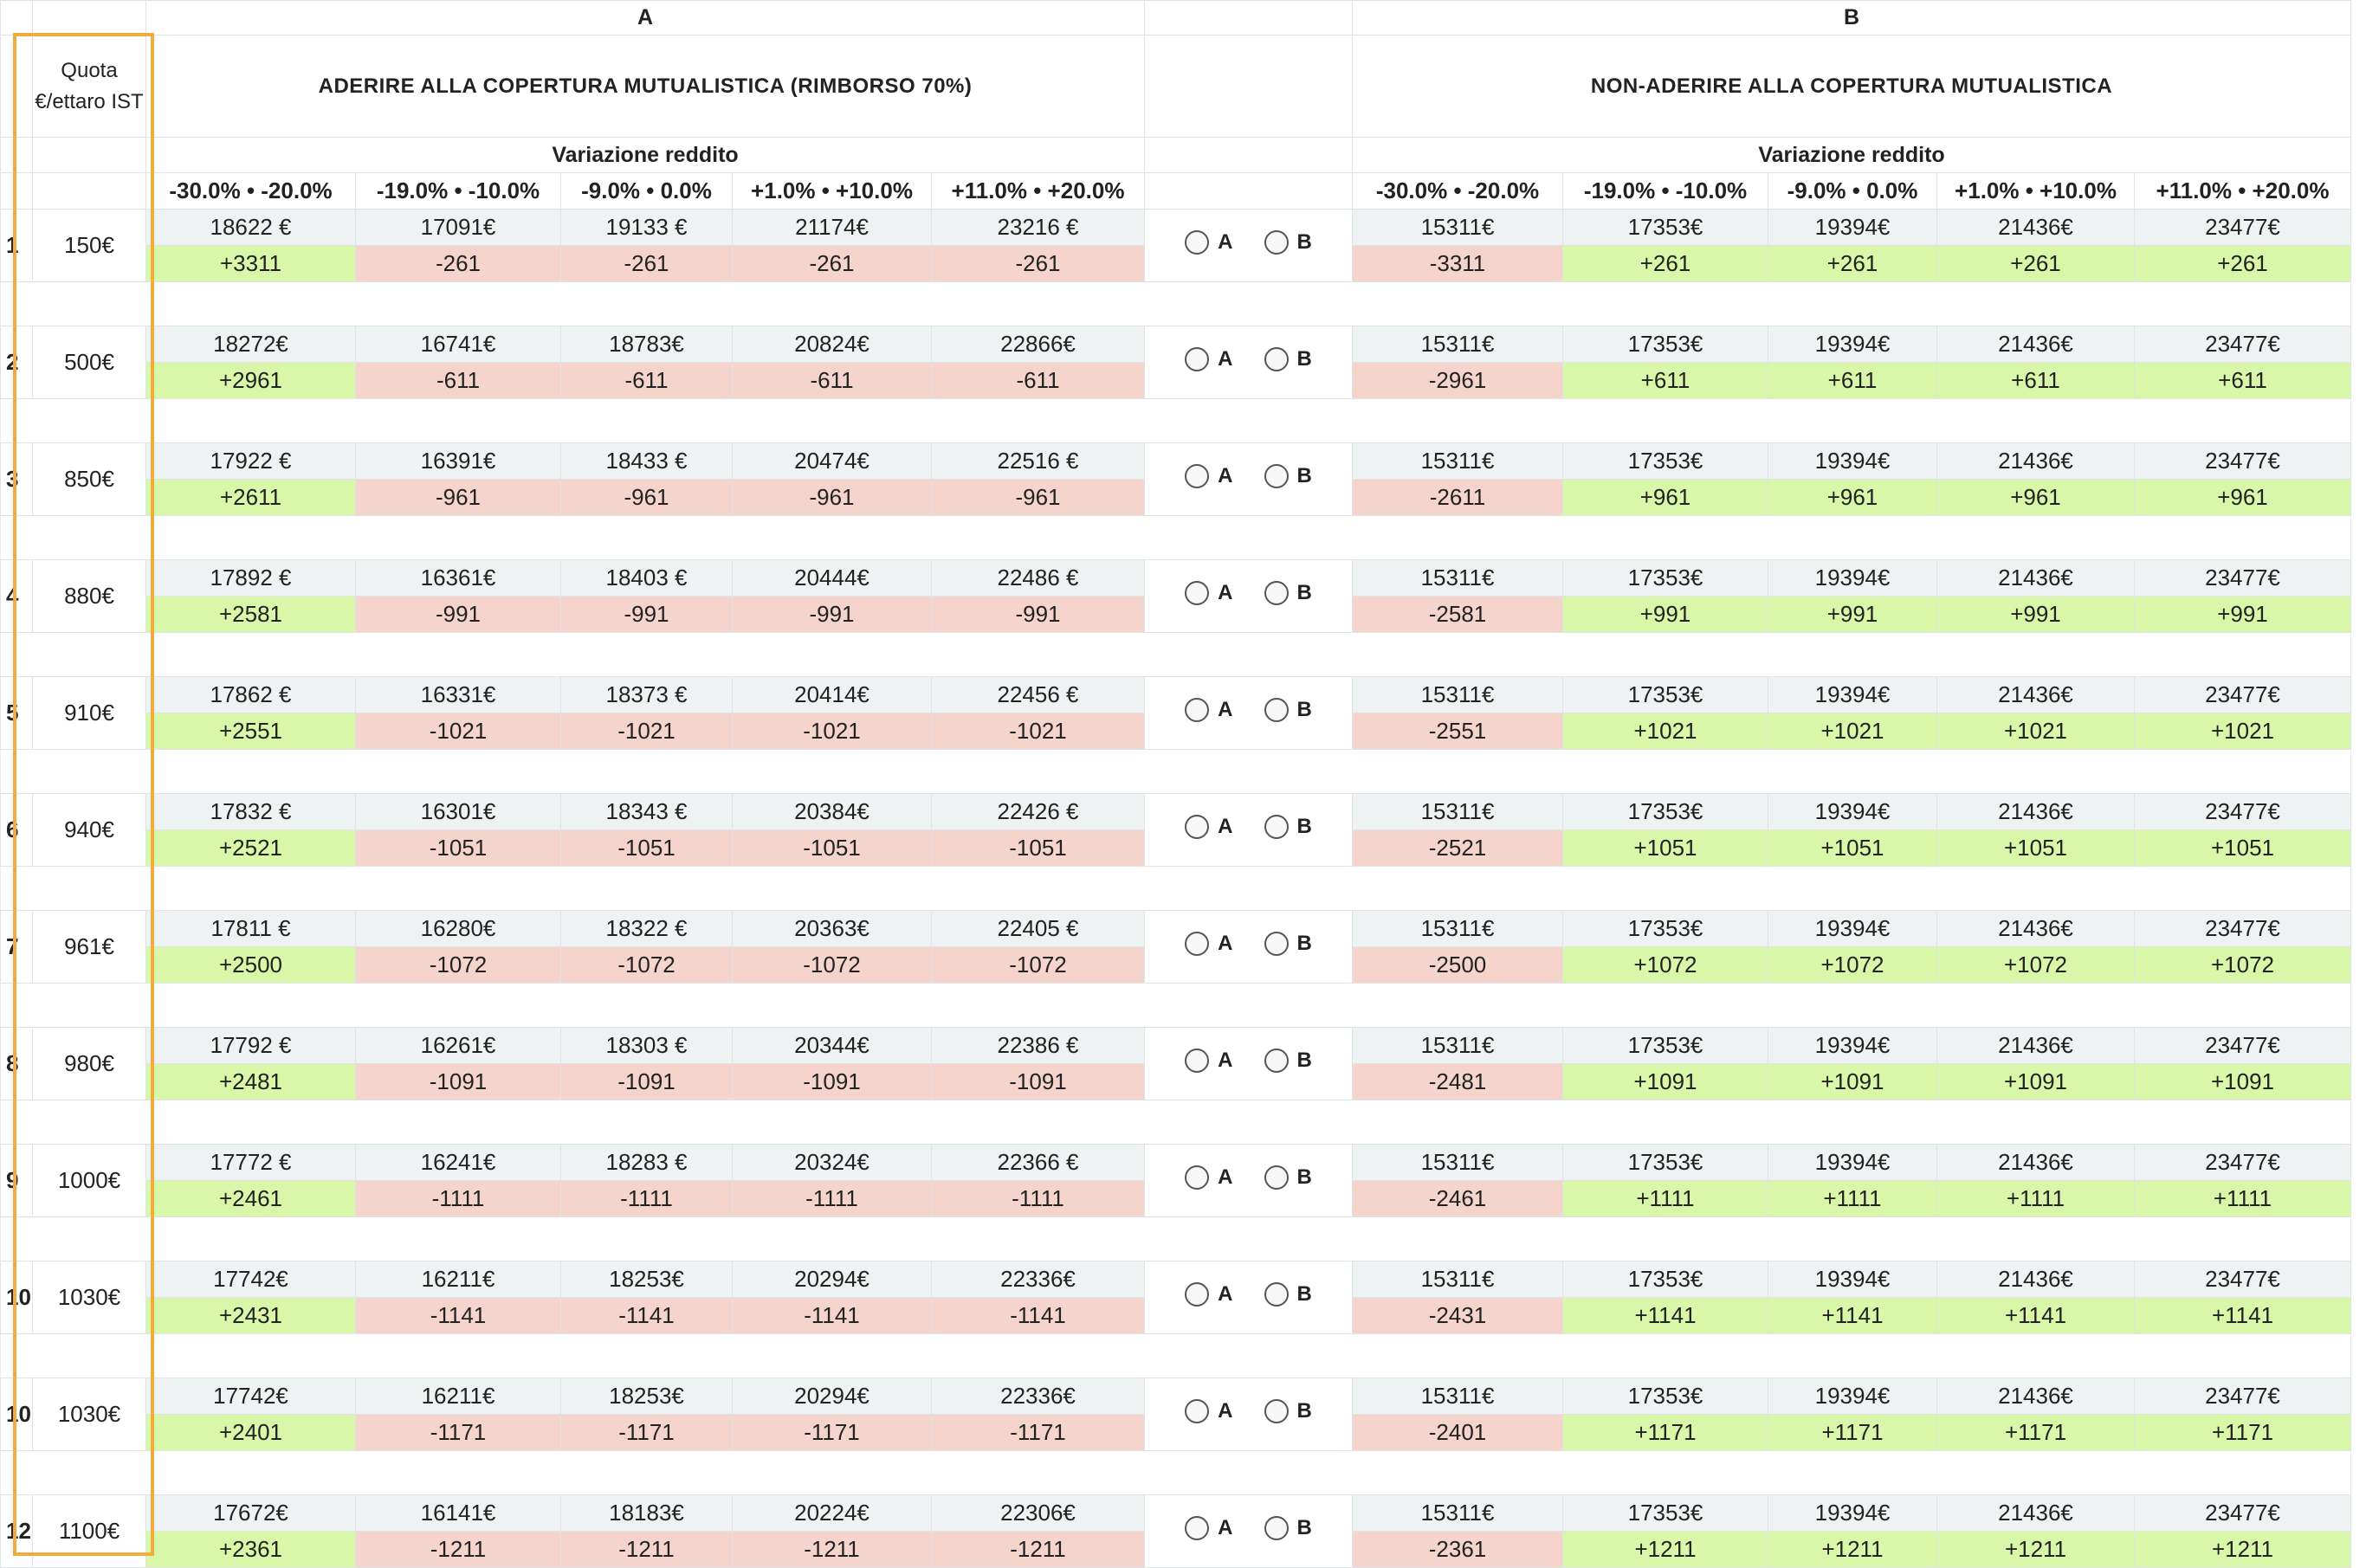  I want to click on header-row-variazione: Variazione reddito Variazione reddito, so click(1175, 155).